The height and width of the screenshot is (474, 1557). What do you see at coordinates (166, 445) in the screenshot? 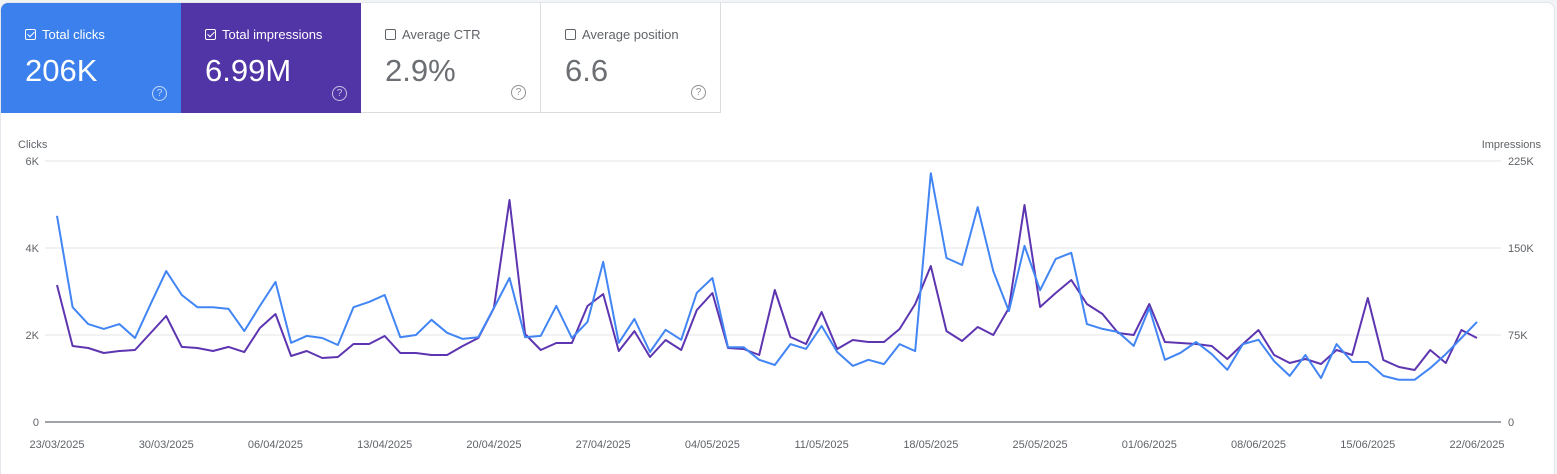
I see `x-axis-tick-label: 30/03/2025` at bounding box center [166, 445].